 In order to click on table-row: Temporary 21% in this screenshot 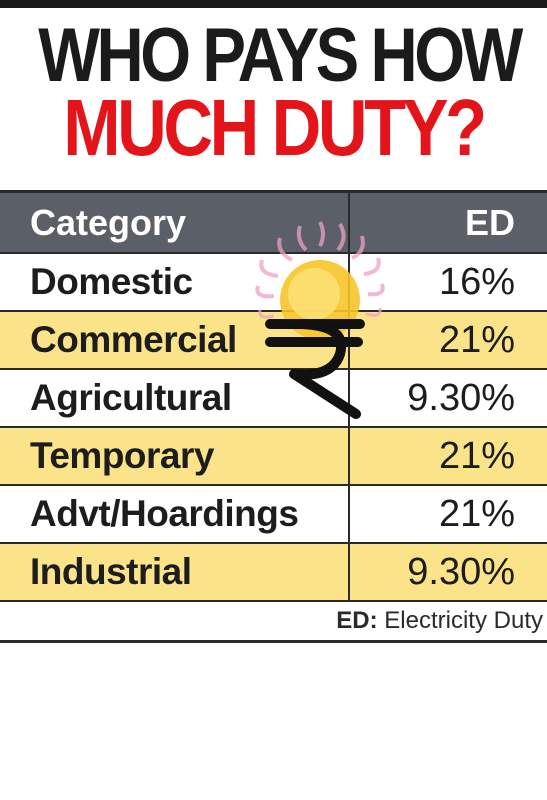, I will do `click(273, 456)`.